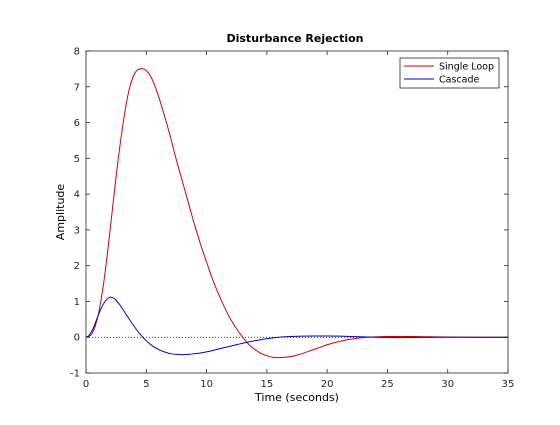 Image resolution: width=560 pixels, height=425 pixels. I want to click on legend: Single Loop Cascade, so click(449, 73).